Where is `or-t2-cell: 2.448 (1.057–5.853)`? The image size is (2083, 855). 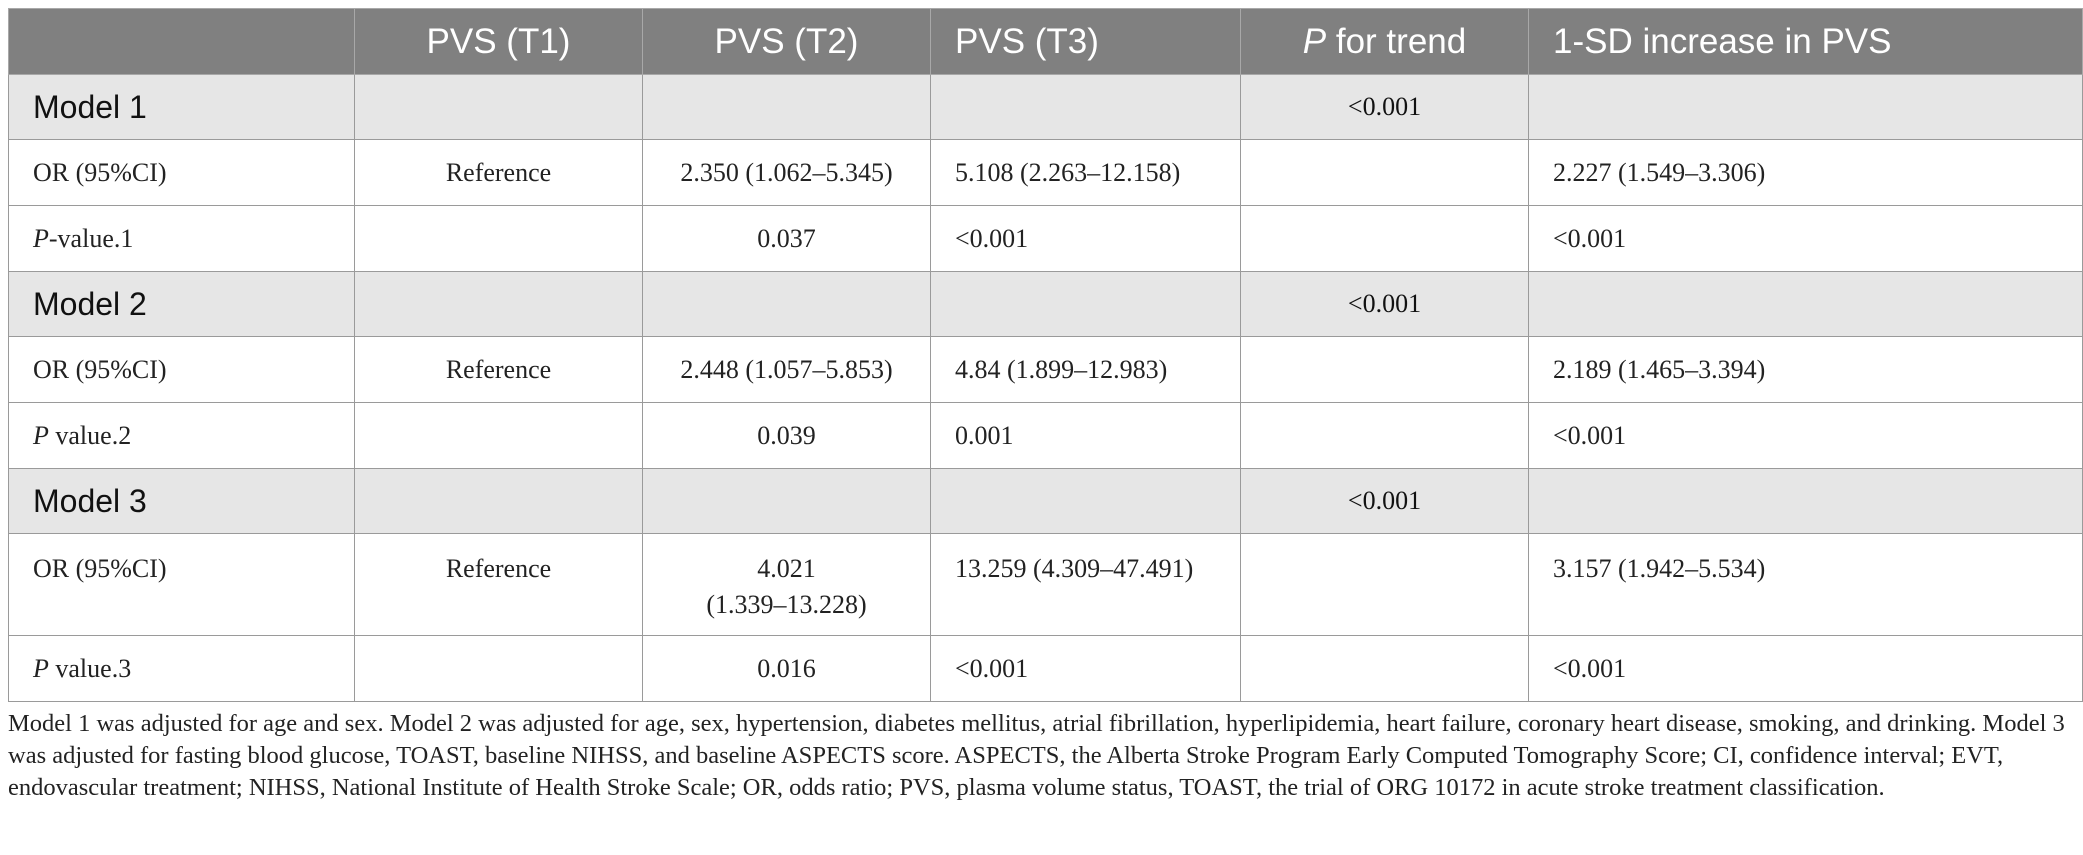
or-t2-cell: 2.448 (1.057–5.853) is located at coordinates (786, 369).